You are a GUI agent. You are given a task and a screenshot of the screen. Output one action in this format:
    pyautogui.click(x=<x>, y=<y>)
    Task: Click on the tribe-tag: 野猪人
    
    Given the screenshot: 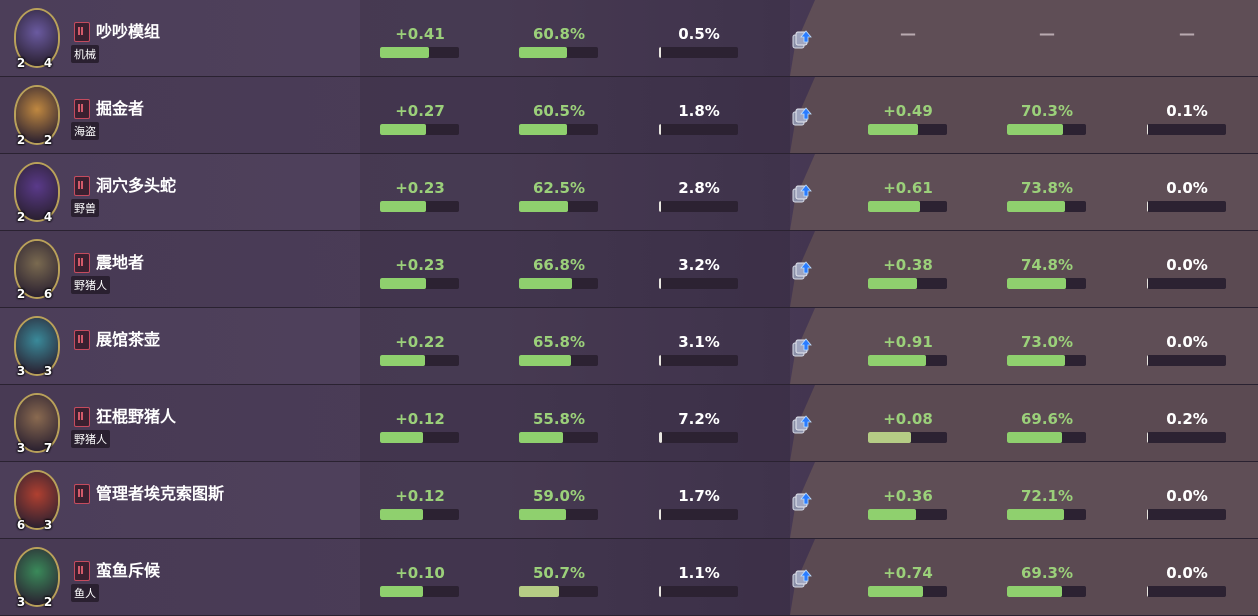 What is the action you would take?
    pyautogui.click(x=90, y=439)
    